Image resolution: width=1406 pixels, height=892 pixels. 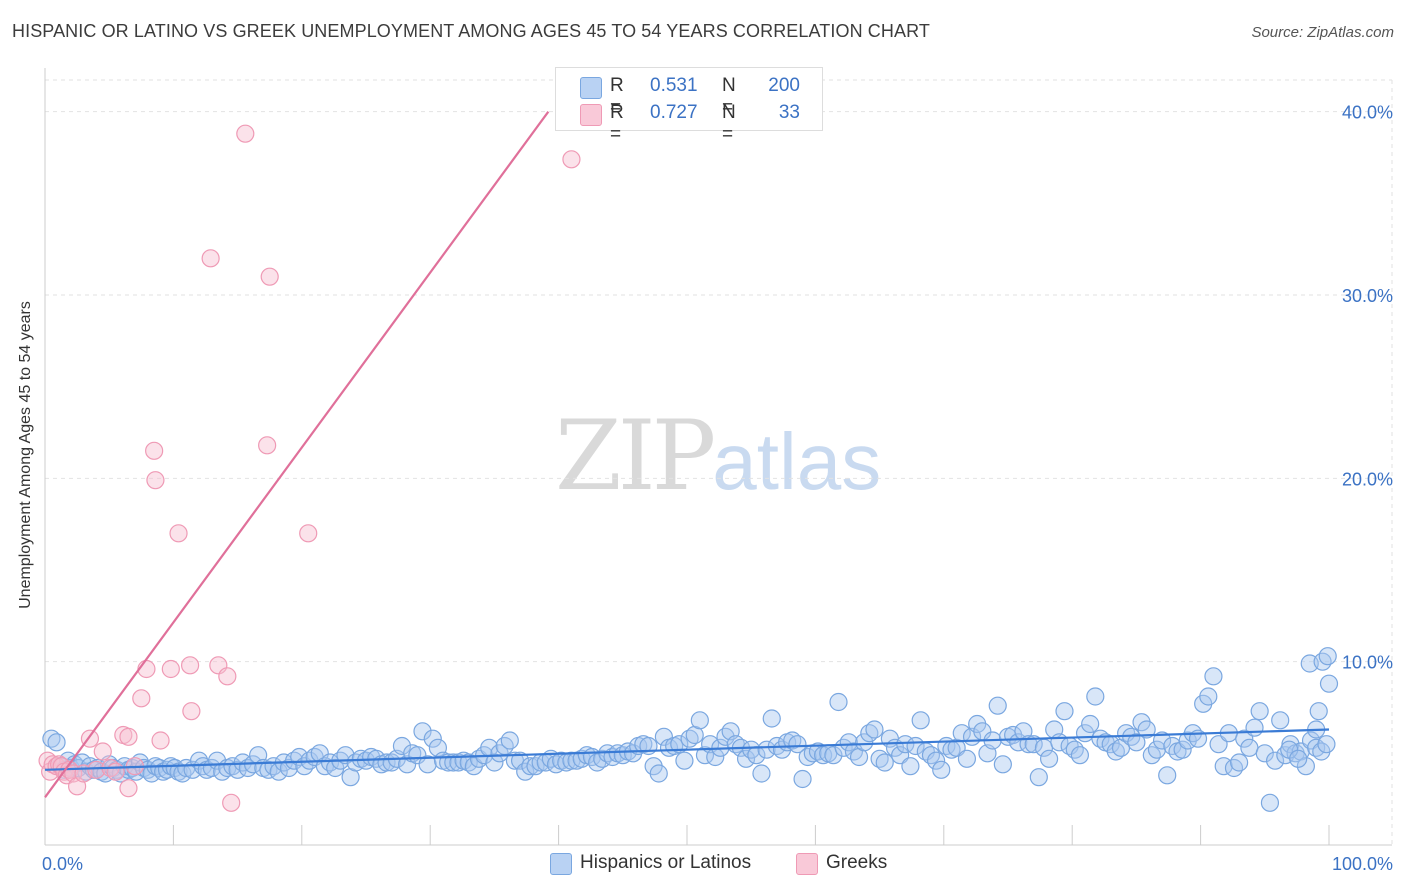 I want to click on legend-r-value: 0.531, so click(x=674, y=85).